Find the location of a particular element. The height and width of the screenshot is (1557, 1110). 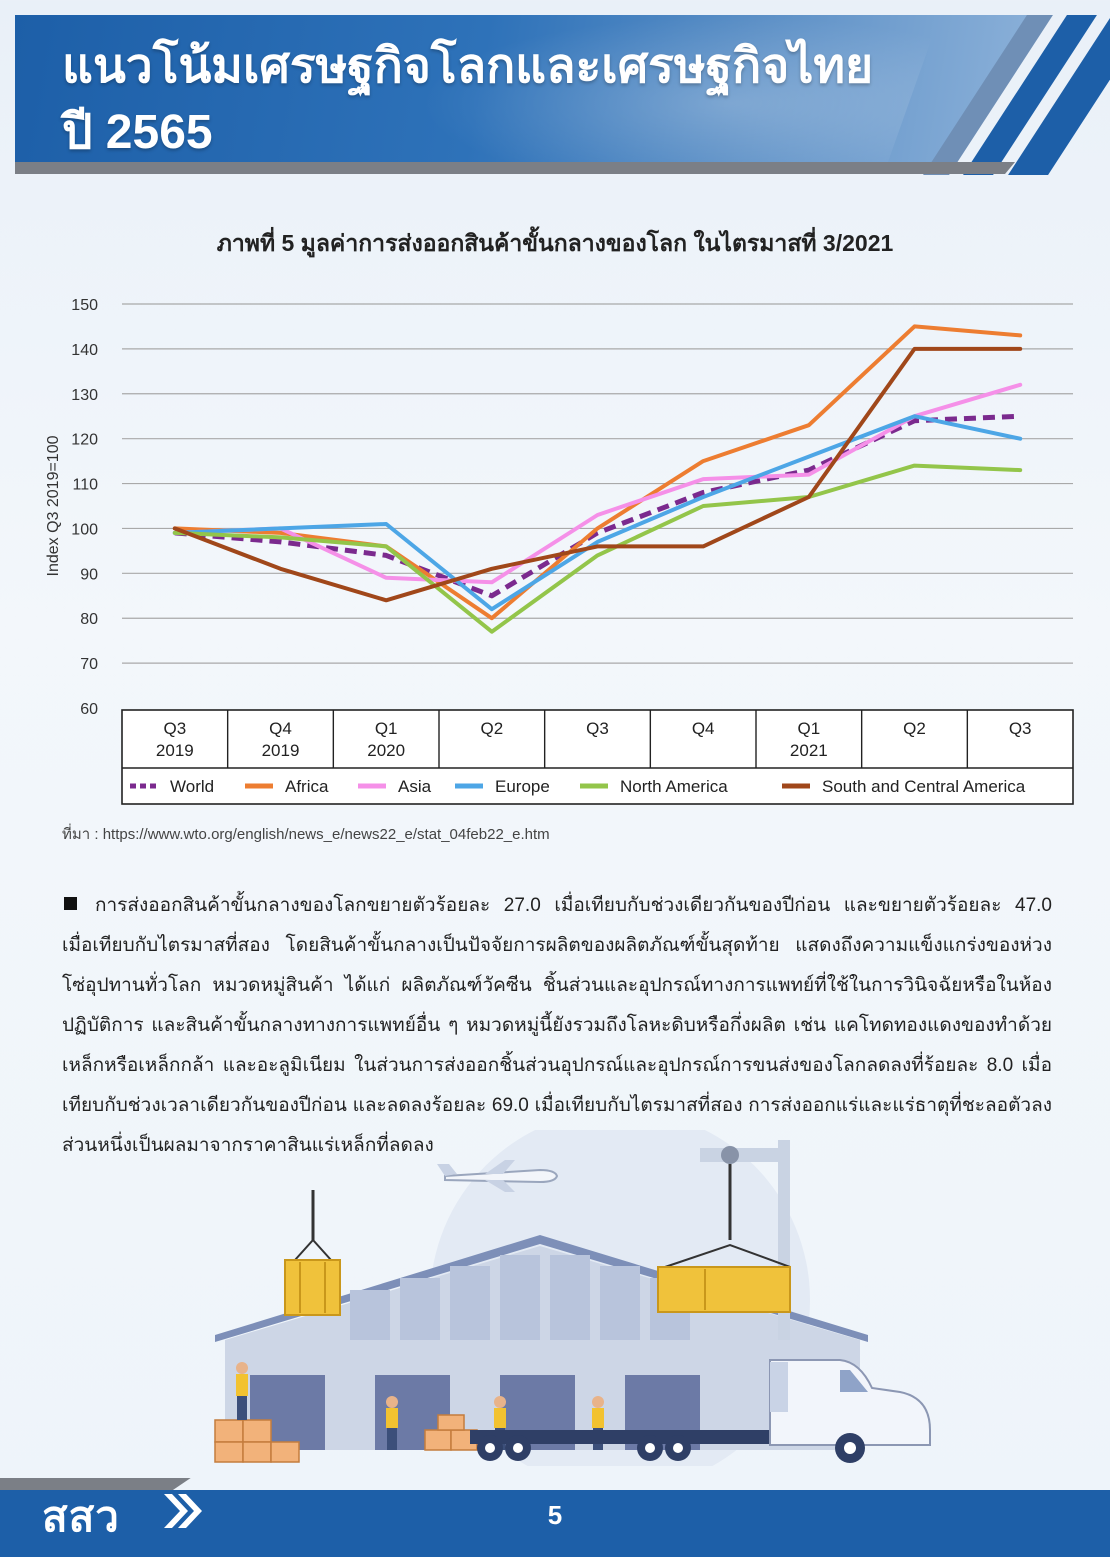

page-number: 5 is located at coordinates (555, 1515).